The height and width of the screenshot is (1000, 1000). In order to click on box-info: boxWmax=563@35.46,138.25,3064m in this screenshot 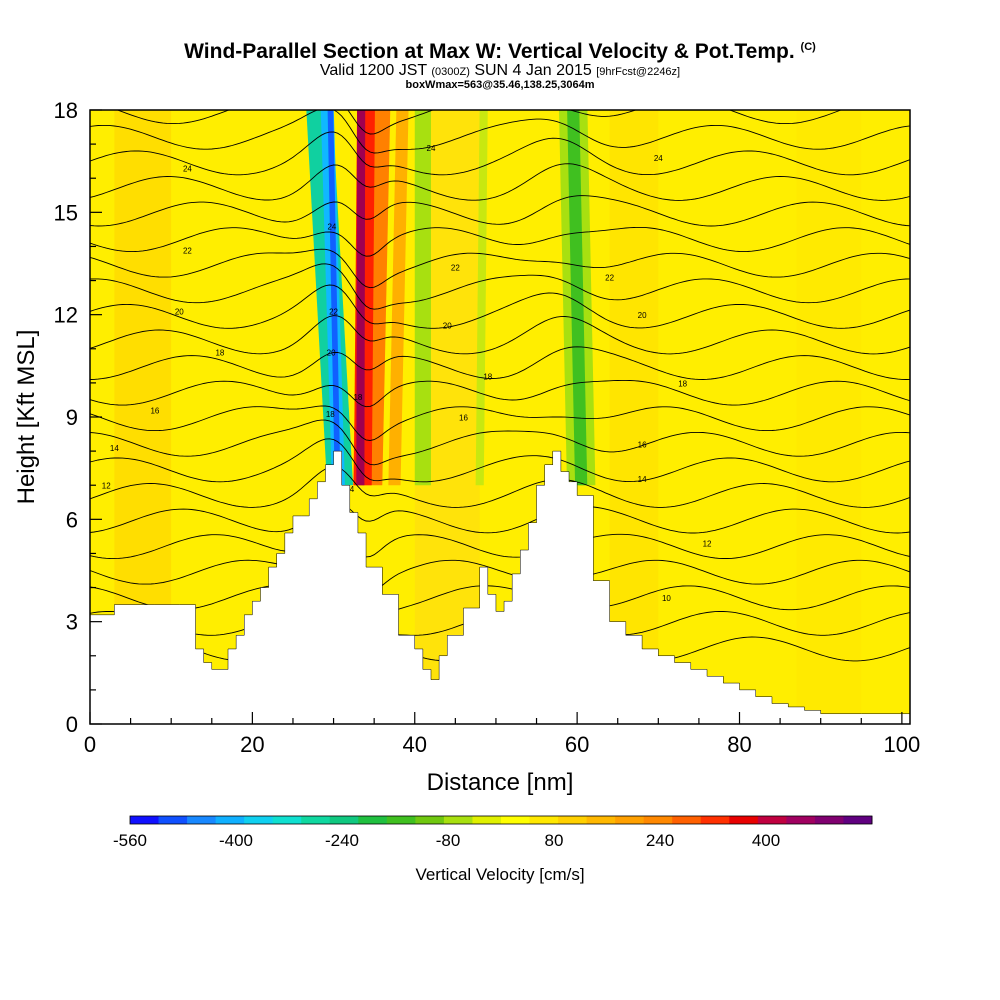, I will do `click(500, 85)`.